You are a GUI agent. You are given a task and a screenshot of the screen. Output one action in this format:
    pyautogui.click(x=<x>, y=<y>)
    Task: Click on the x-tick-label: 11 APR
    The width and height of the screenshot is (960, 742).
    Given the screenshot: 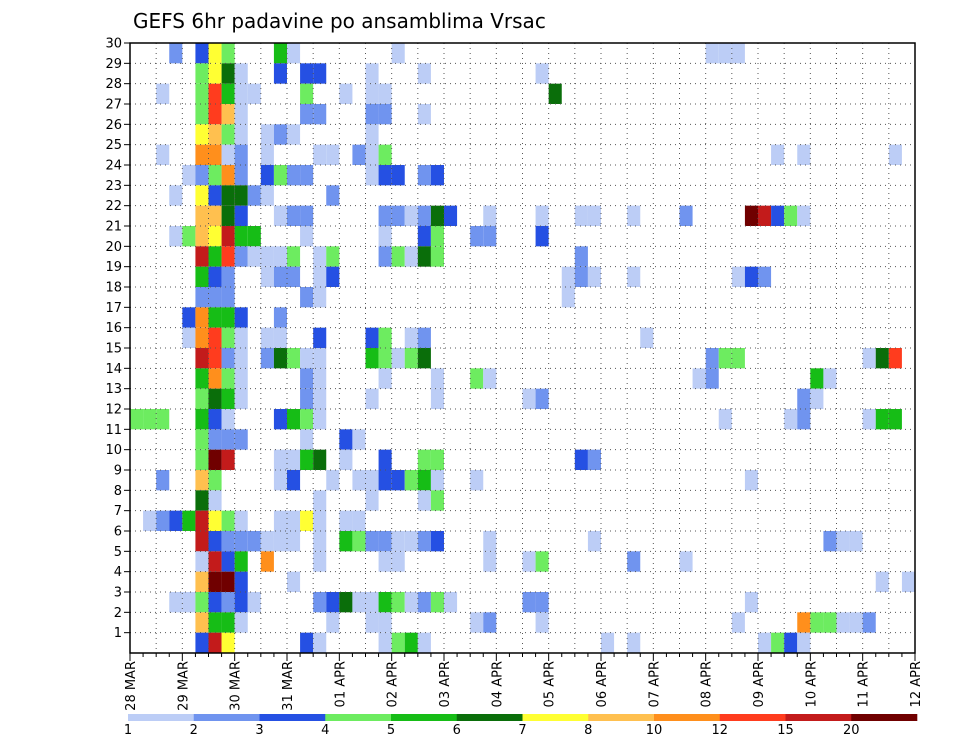 What is the action you would take?
    pyautogui.click(x=864, y=684)
    